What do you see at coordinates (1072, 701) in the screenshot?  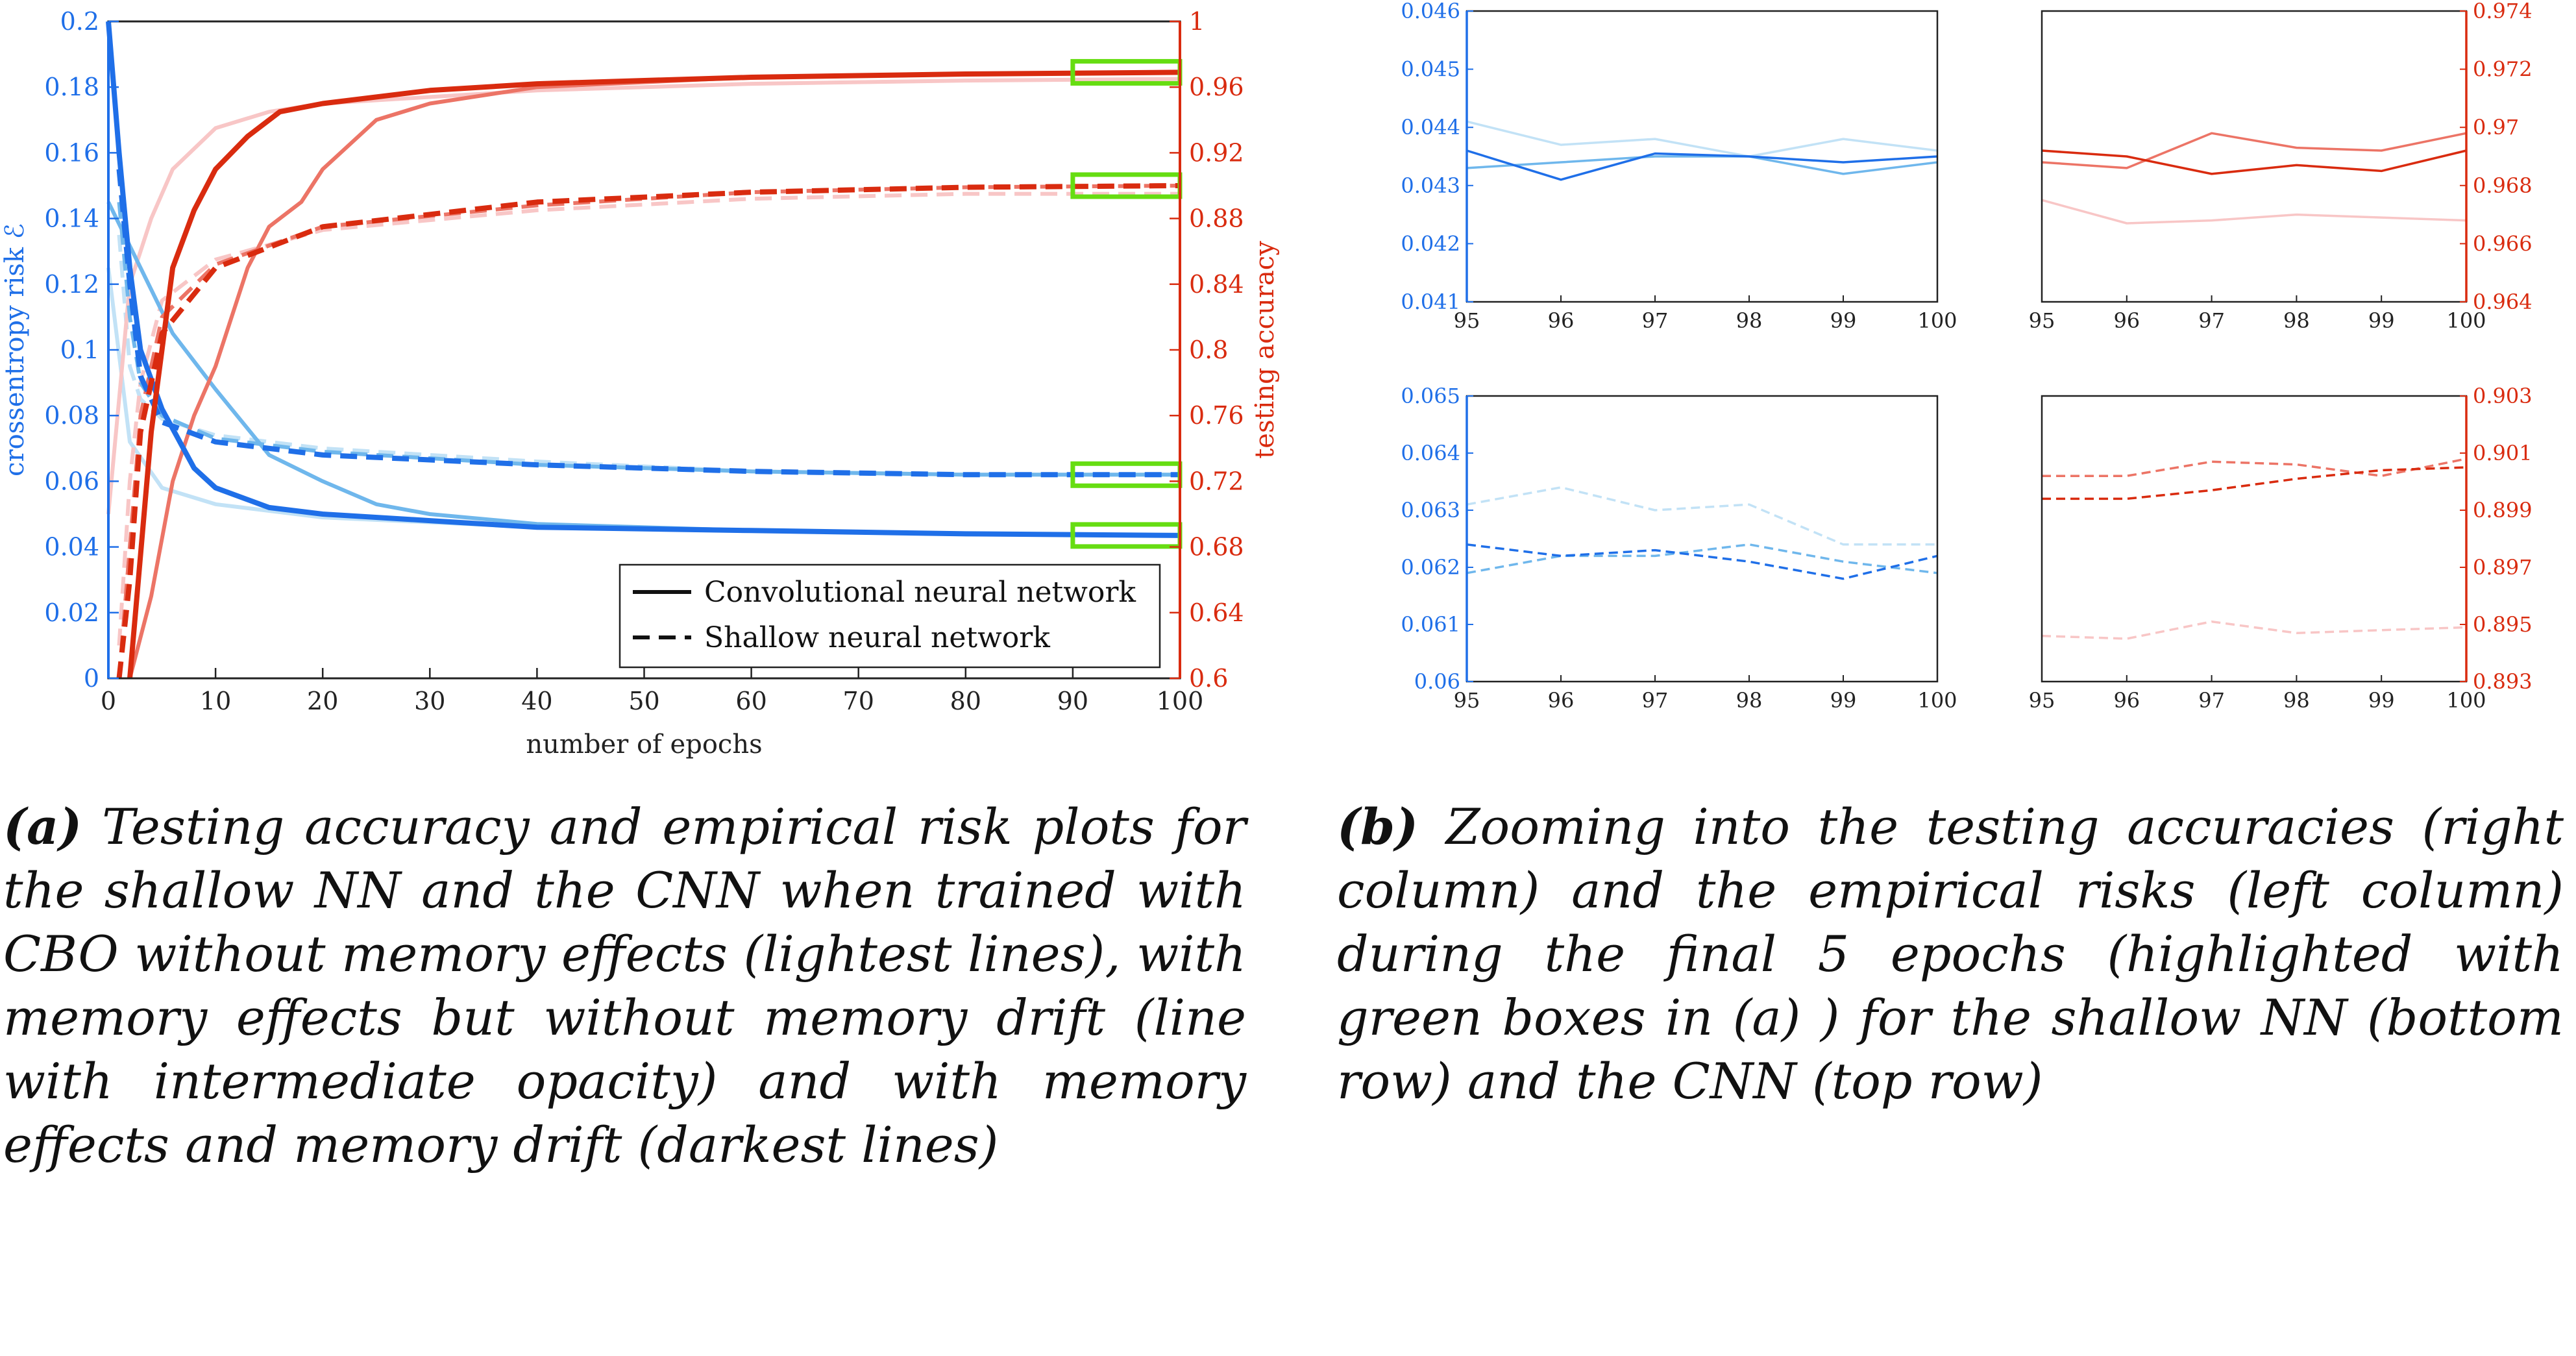 I see `x-tick-label: 90` at bounding box center [1072, 701].